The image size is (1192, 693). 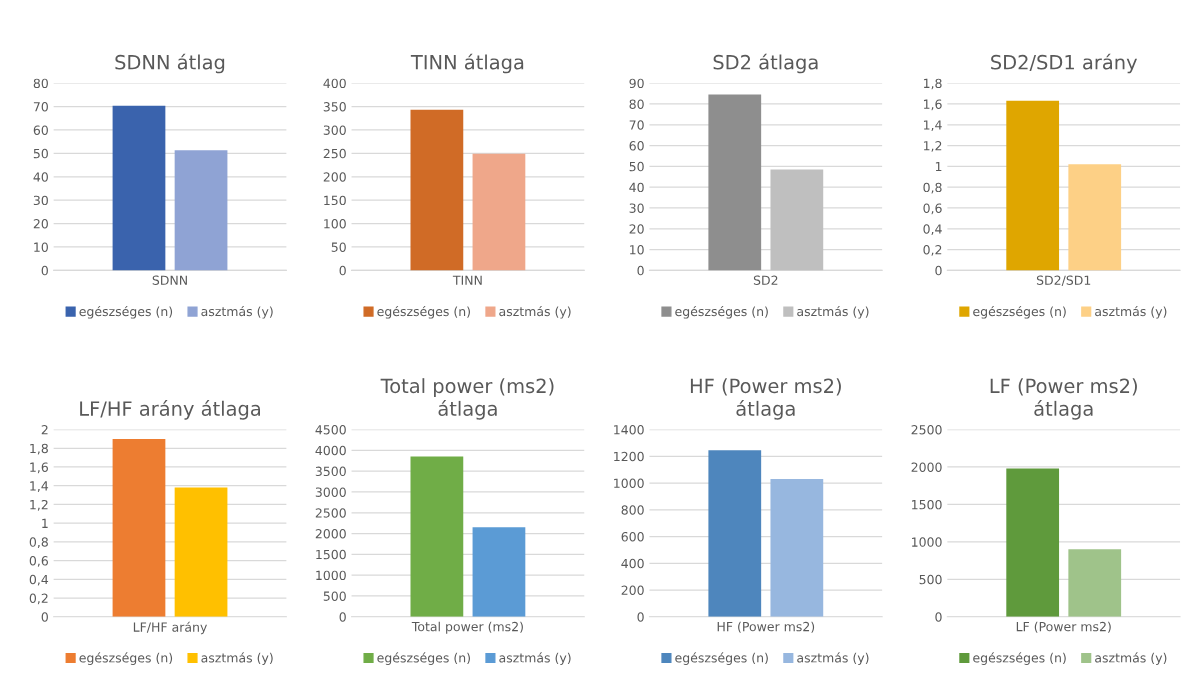 What do you see at coordinates (1064, 63) in the screenshot?
I see `chart-title: SD2/SD1 arány` at bounding box center [1064, 63].